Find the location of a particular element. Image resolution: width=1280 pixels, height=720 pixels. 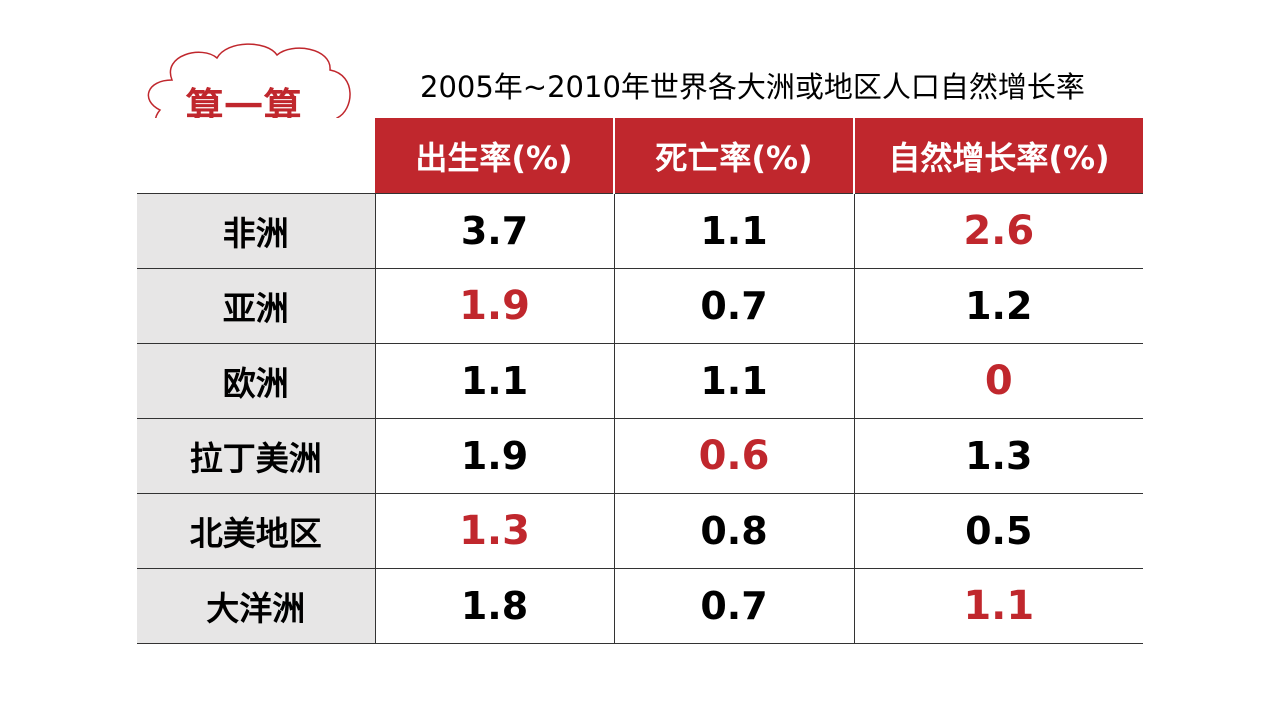

table-cell: 0.6 is located at coordinates (734, 456).